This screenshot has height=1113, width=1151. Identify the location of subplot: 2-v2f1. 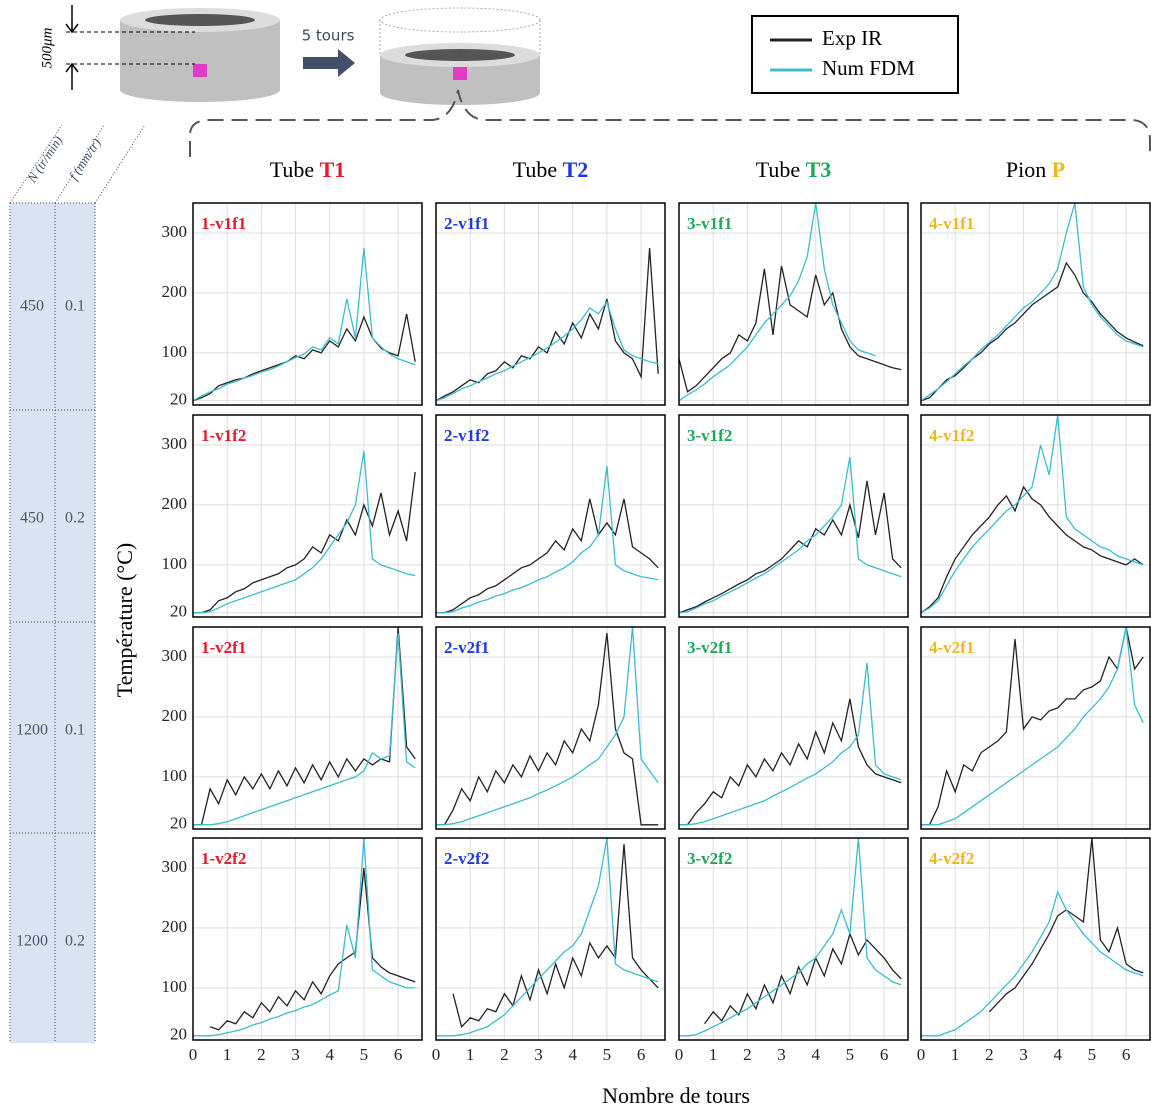
(550, 728).